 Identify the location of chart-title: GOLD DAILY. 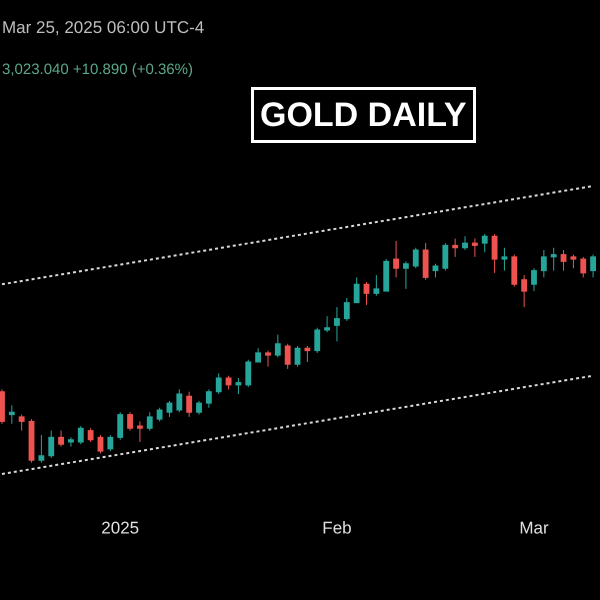
(363, 115).